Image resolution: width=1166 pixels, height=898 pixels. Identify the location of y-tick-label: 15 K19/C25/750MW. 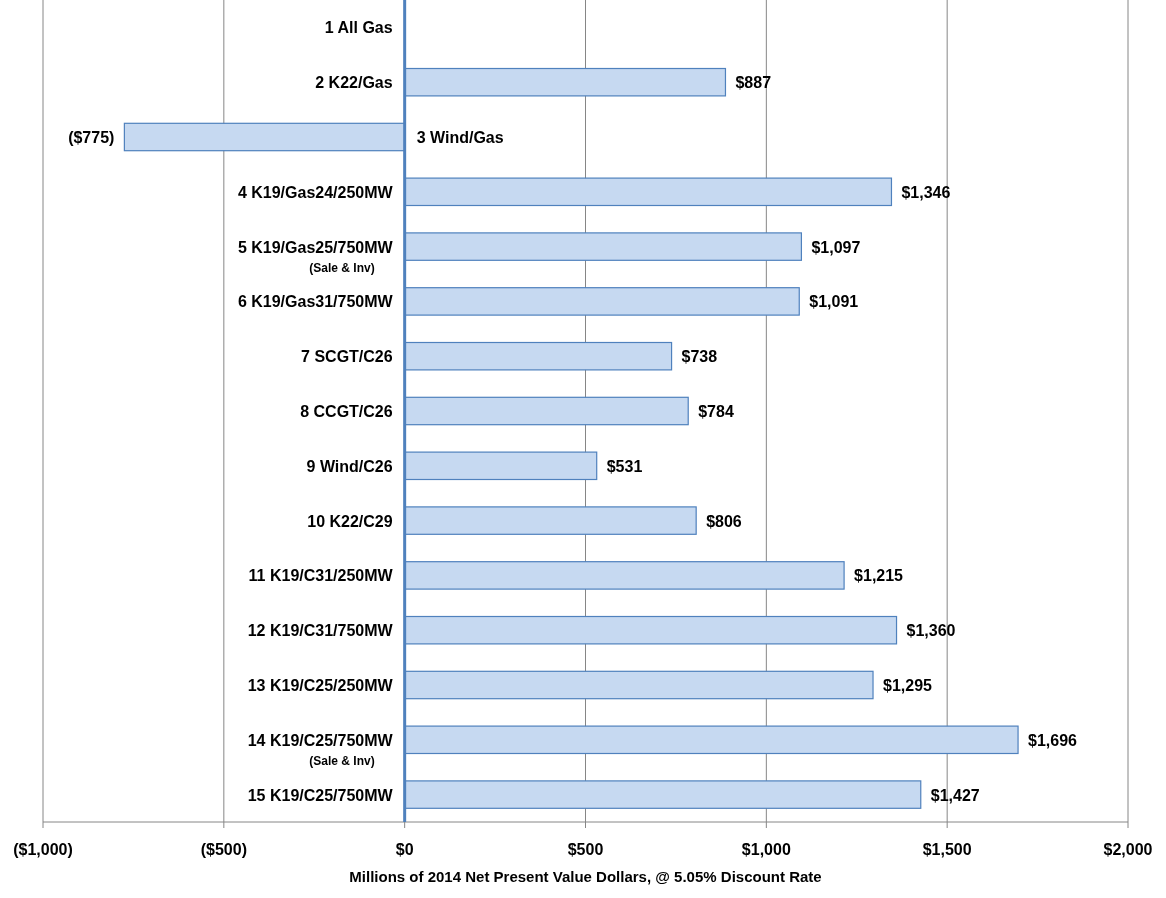
(320, 795).